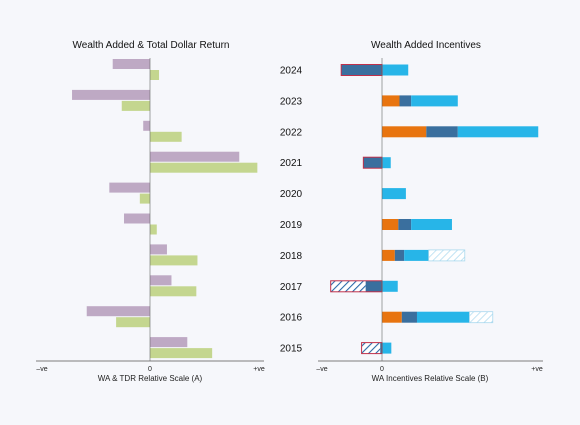 This screenshot has height=425, width=580. What do you see at coordinates (291, 225) in the screenshot?
I see `year-label-2019: 2019` at bounding box center [291, 225].